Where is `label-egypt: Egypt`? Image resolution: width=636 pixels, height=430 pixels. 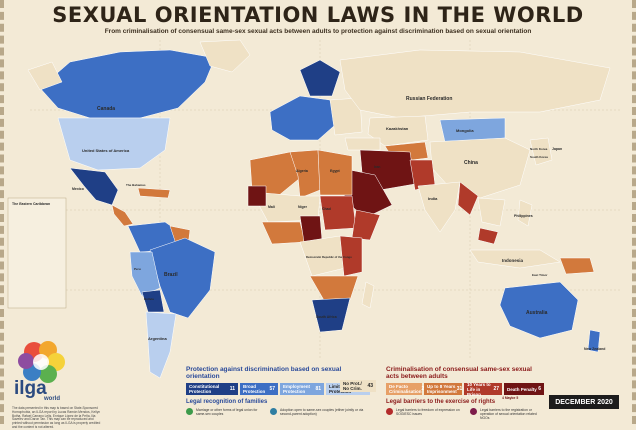 label-egypt: Egypt is located at coordinates (335, 171).